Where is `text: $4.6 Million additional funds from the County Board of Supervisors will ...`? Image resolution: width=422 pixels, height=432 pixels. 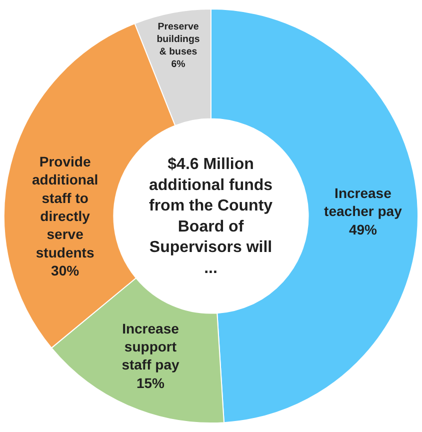
text: $4.6 Million additional funds from the County Board of Supervisors will ... is located at coordinates (211, 216).